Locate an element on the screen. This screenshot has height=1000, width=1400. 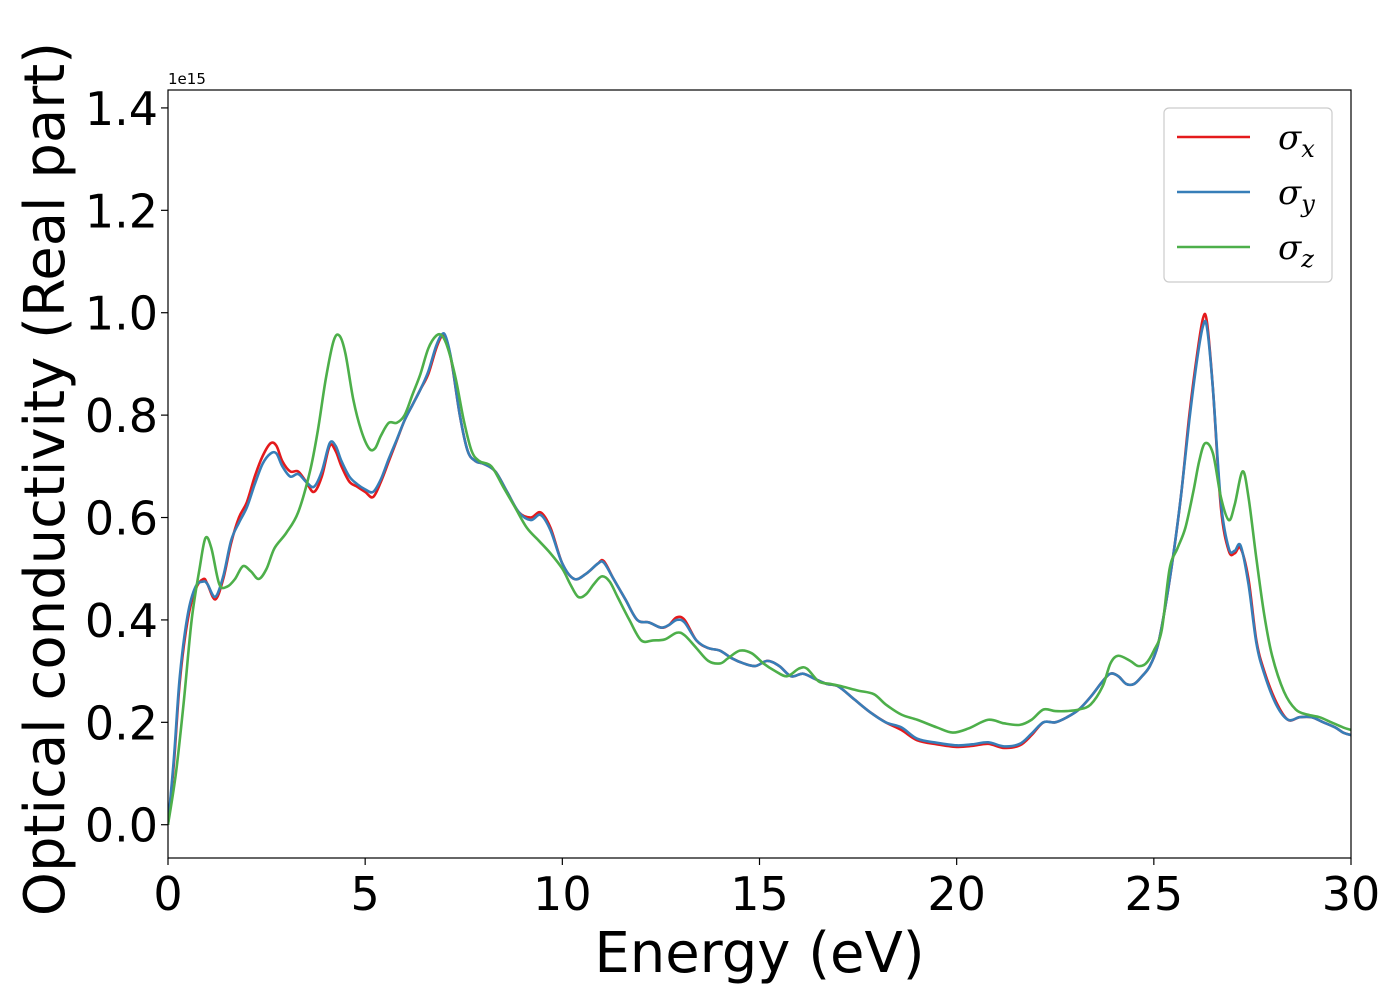
x-tick-label: 15 is located at coordinates (759, 894).